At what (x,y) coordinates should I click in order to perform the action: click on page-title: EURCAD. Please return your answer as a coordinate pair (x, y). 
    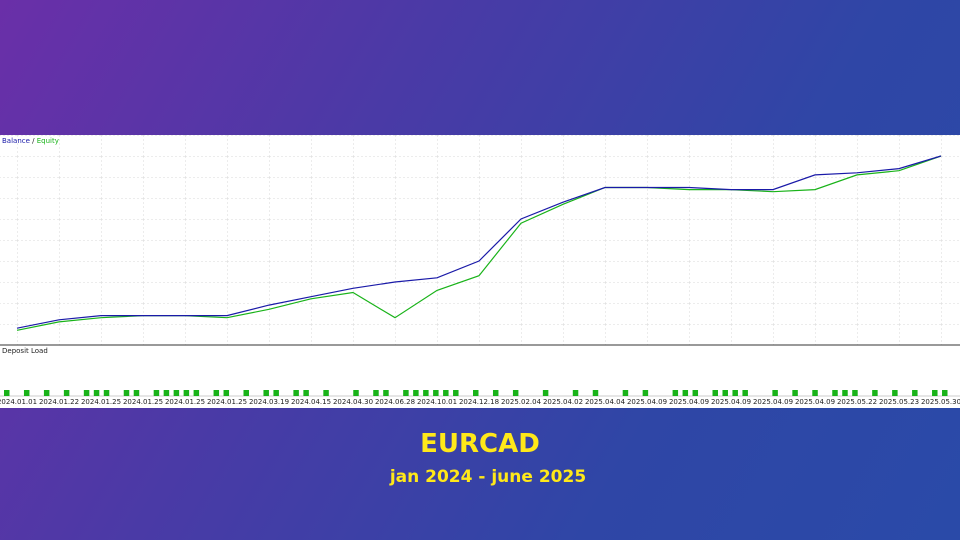
    Looking at the image, I should click on (480, 444).